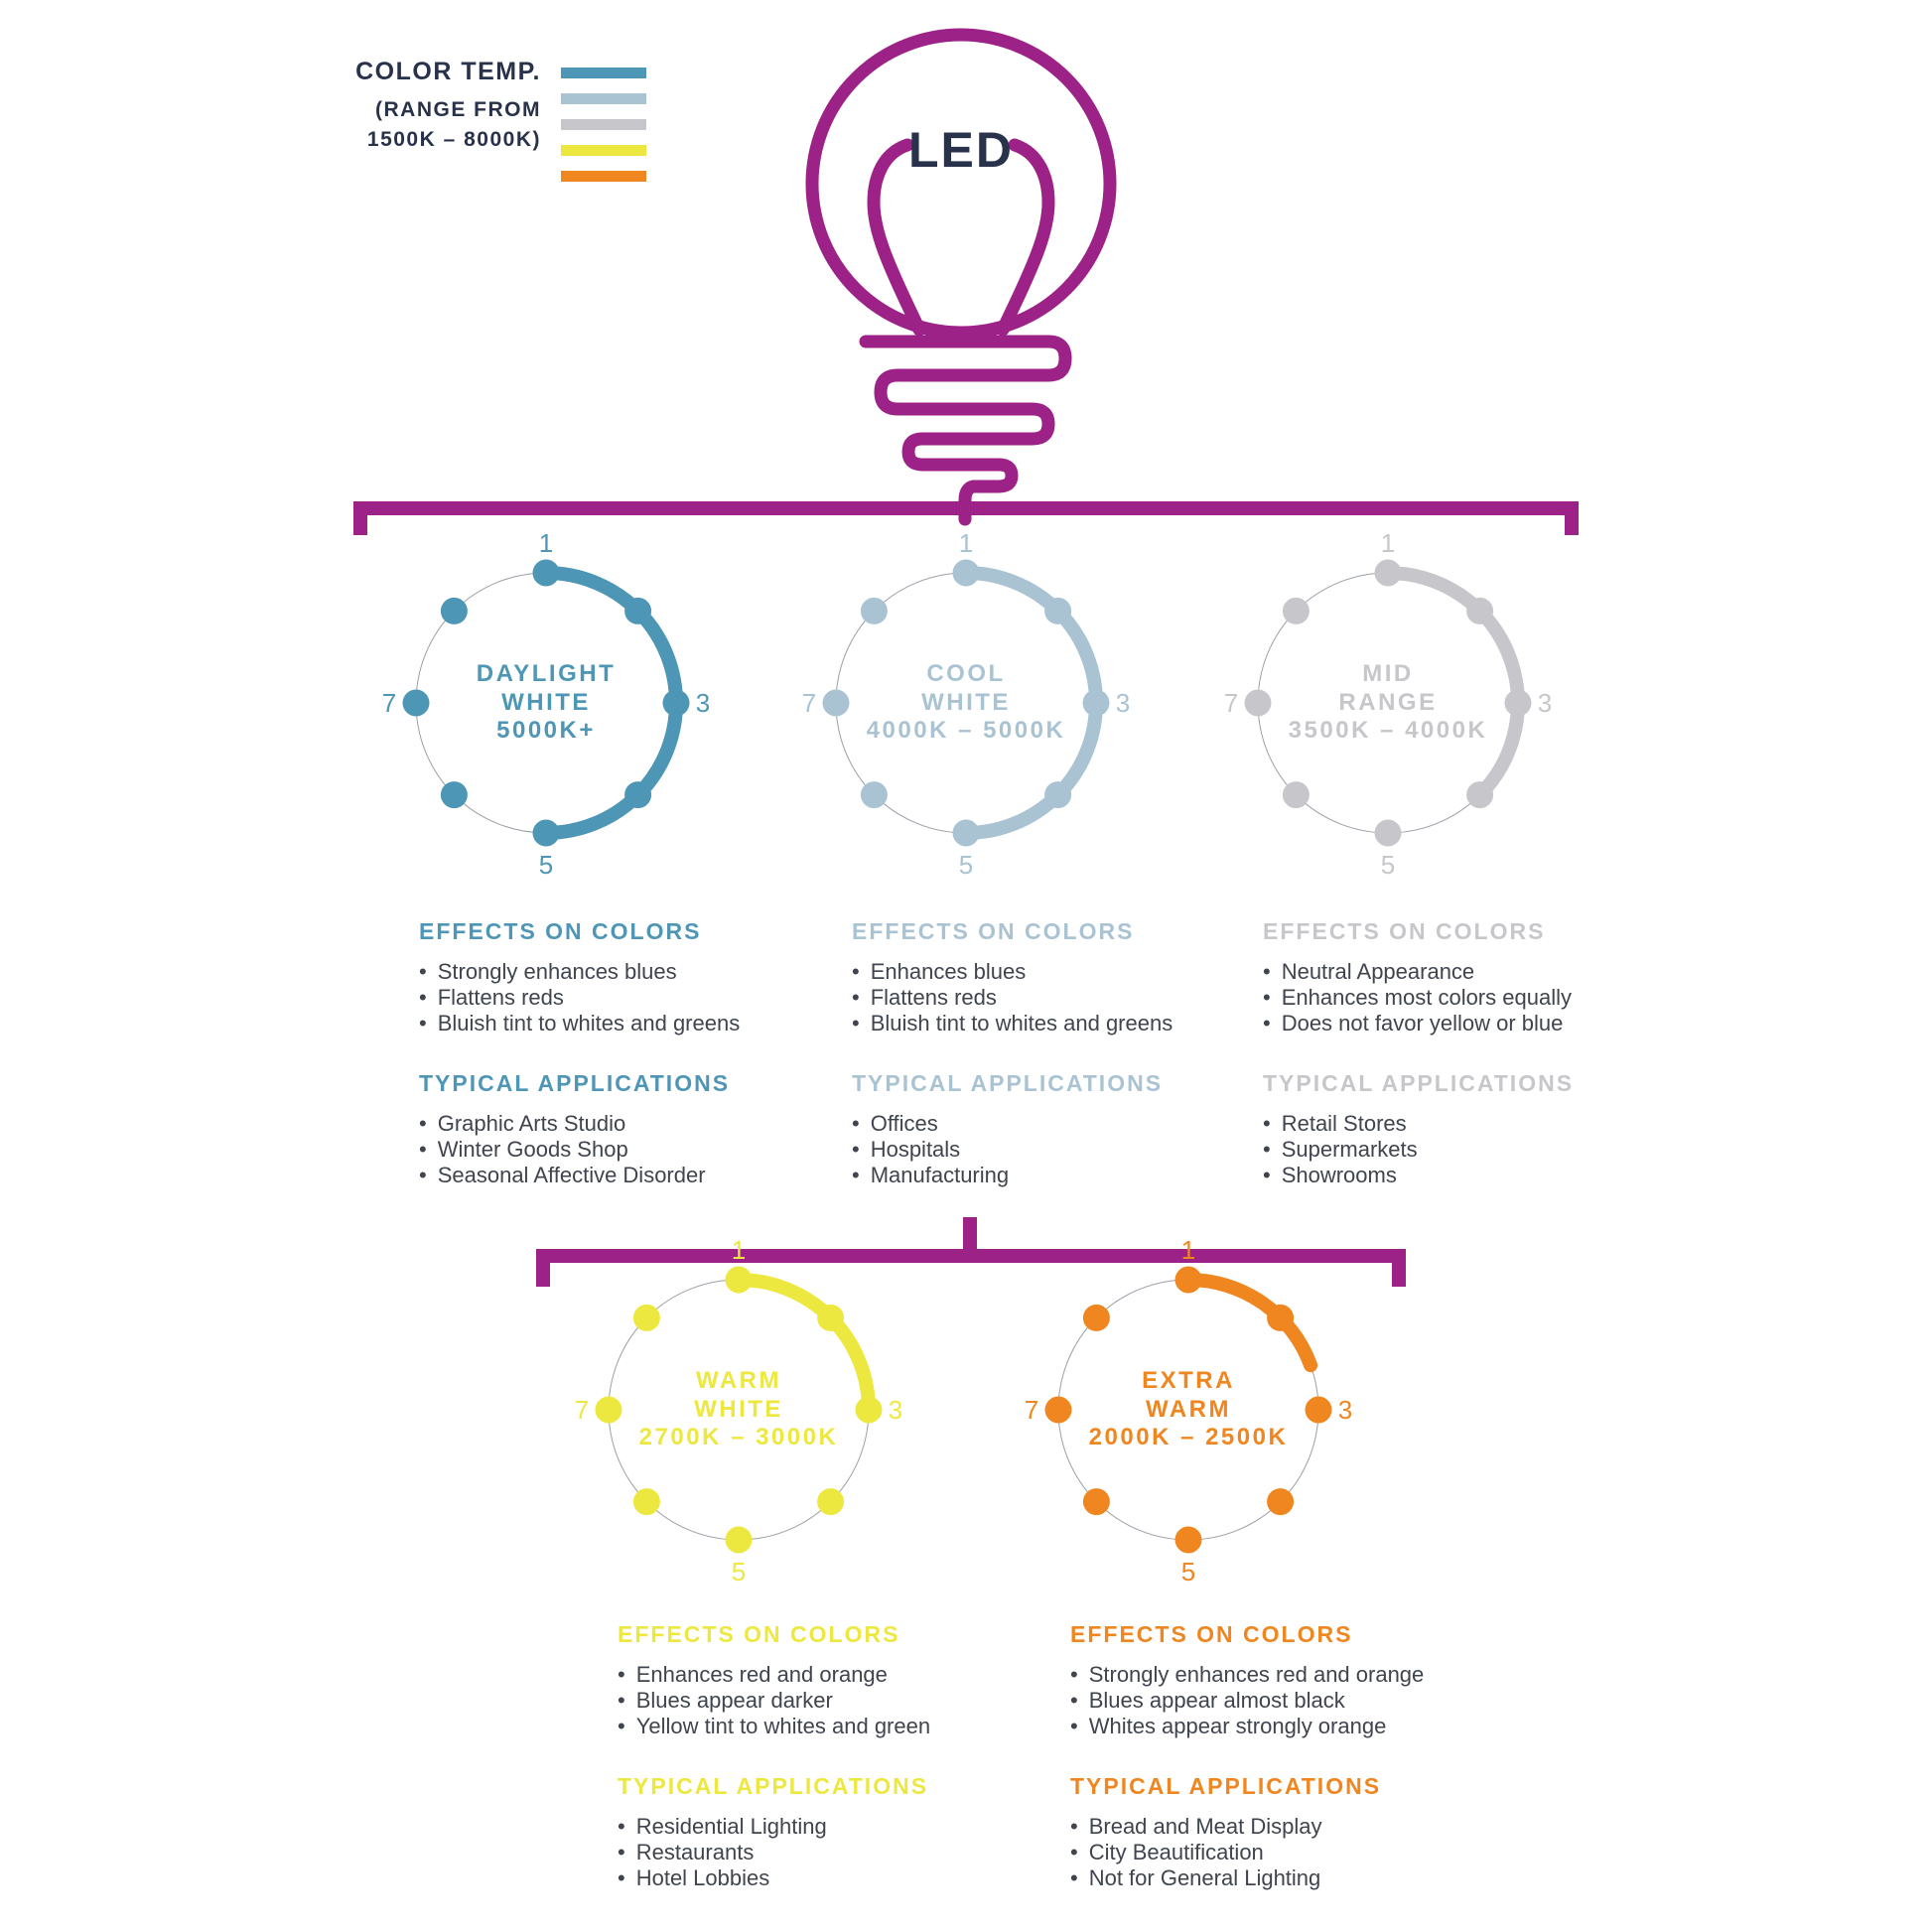  What do you see at coordinates (966, 508) in the screenshot?
I see `connector-top-bar` at bounding box center [966, 508].